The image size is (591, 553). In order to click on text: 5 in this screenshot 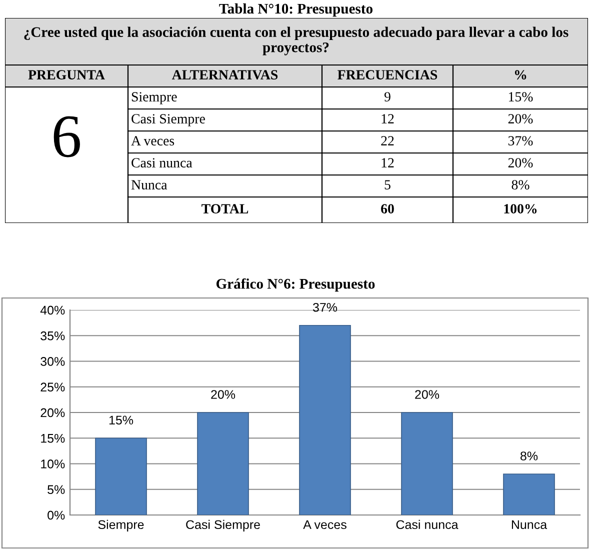, I will do `click(387, 185)`.